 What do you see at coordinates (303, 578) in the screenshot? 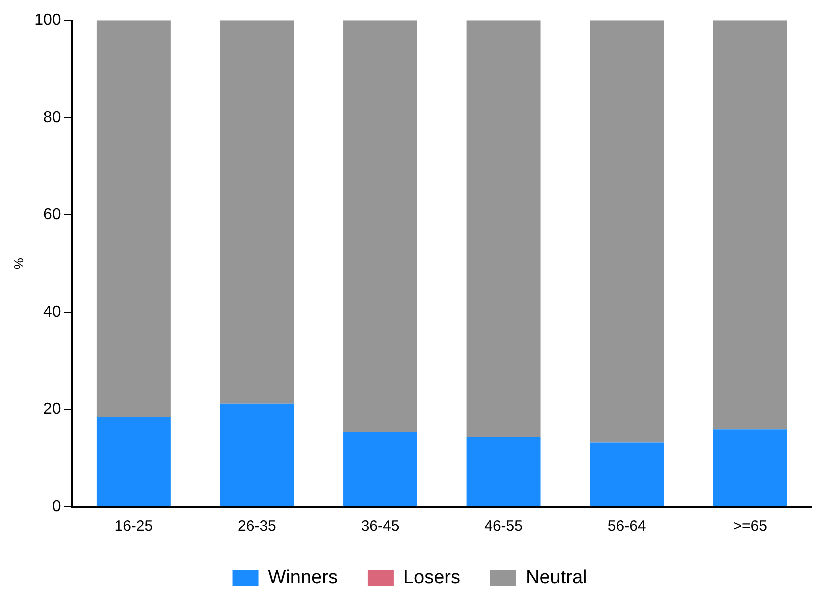
I see `legend-label: Winners` at bounding box center [303, 578].